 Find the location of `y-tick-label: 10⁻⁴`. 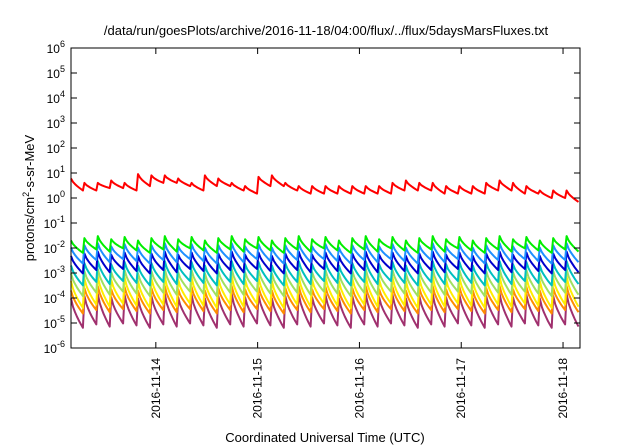

y-tick-label: 10⁻⁴ is located at coordinates (54, 297).